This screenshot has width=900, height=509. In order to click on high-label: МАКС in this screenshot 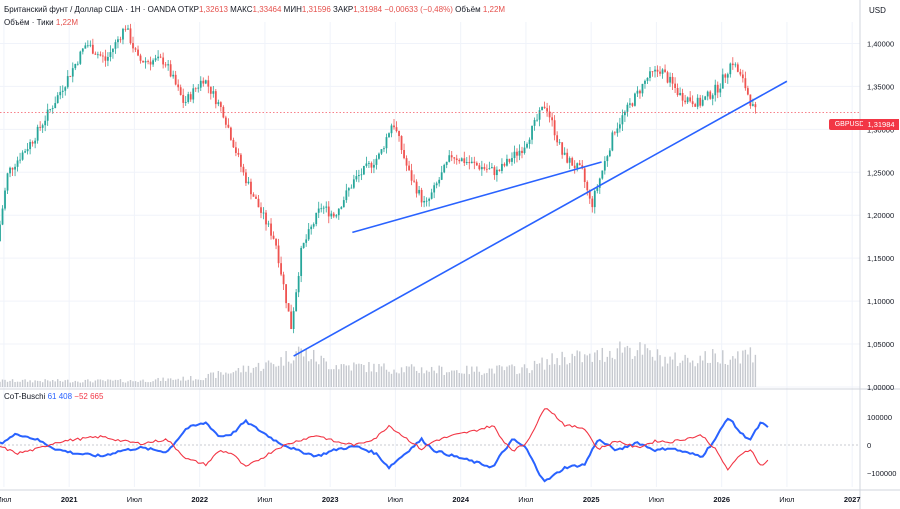, I will do `click(241, 9)`.